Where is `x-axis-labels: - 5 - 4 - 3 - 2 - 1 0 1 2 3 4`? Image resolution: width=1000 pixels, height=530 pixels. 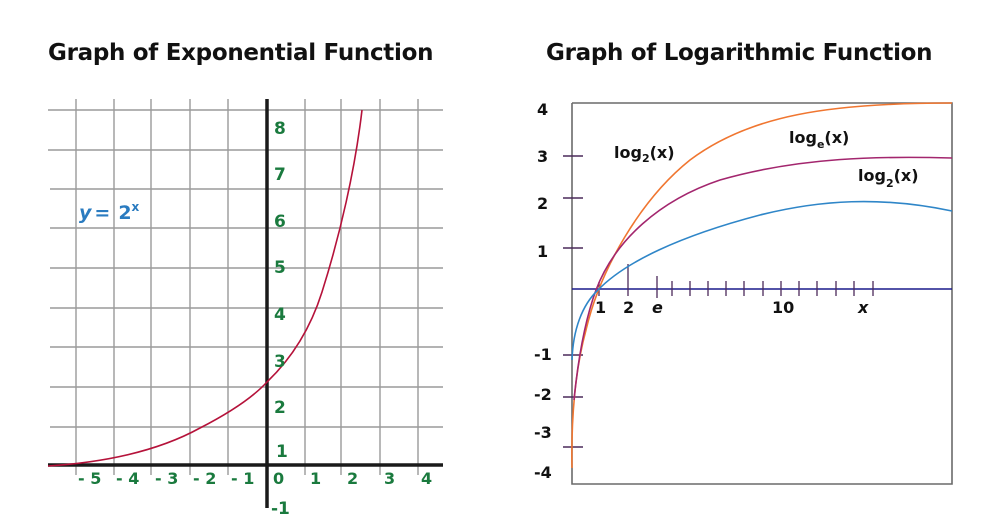
x-axis-labels: - 5 - 4 - 3 - 2 - 1 0 1 2 3 4 is located at coordinates (255, 478).